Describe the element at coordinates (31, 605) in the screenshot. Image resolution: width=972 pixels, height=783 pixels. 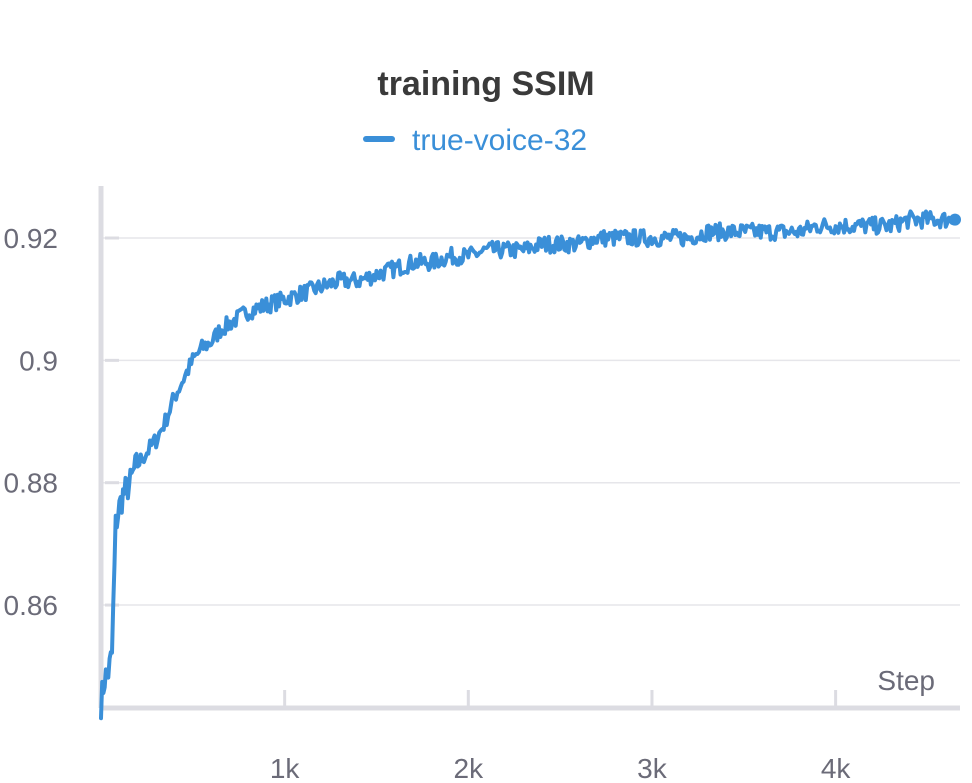
I see `y-tick-label: 0.86` at that location.